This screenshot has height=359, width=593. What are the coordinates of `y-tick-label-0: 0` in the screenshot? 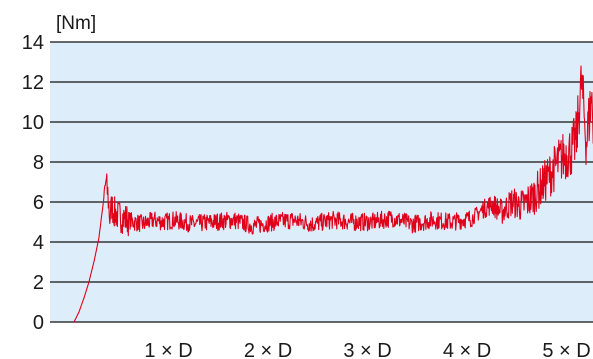 It's located at (38, 323).